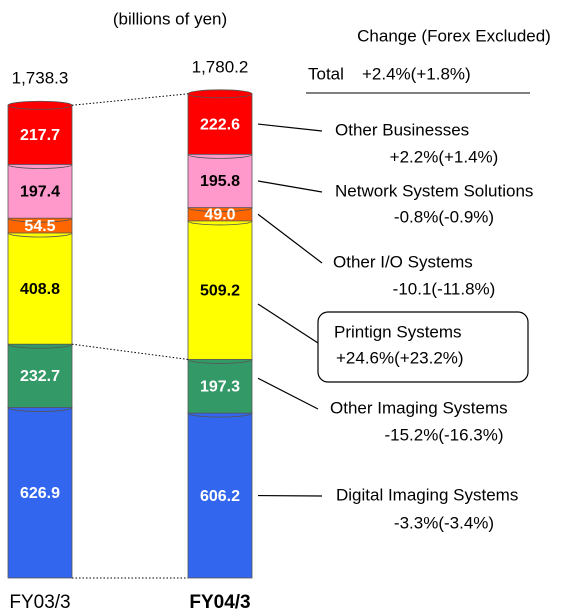 Image resolution: width=586 pixels, height=616 pixels. I want to click on segment-label: 626.9, so click(40, 493).